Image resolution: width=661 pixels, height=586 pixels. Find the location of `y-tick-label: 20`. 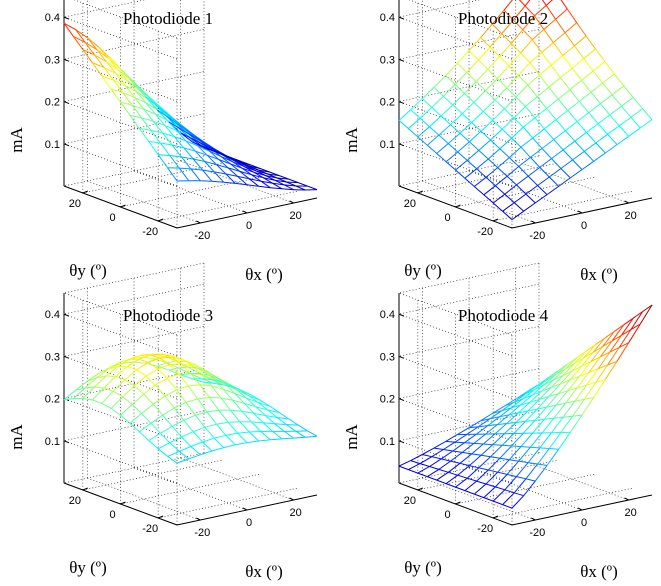

y-tick-label: 20 is located at coordinates (75, 501).